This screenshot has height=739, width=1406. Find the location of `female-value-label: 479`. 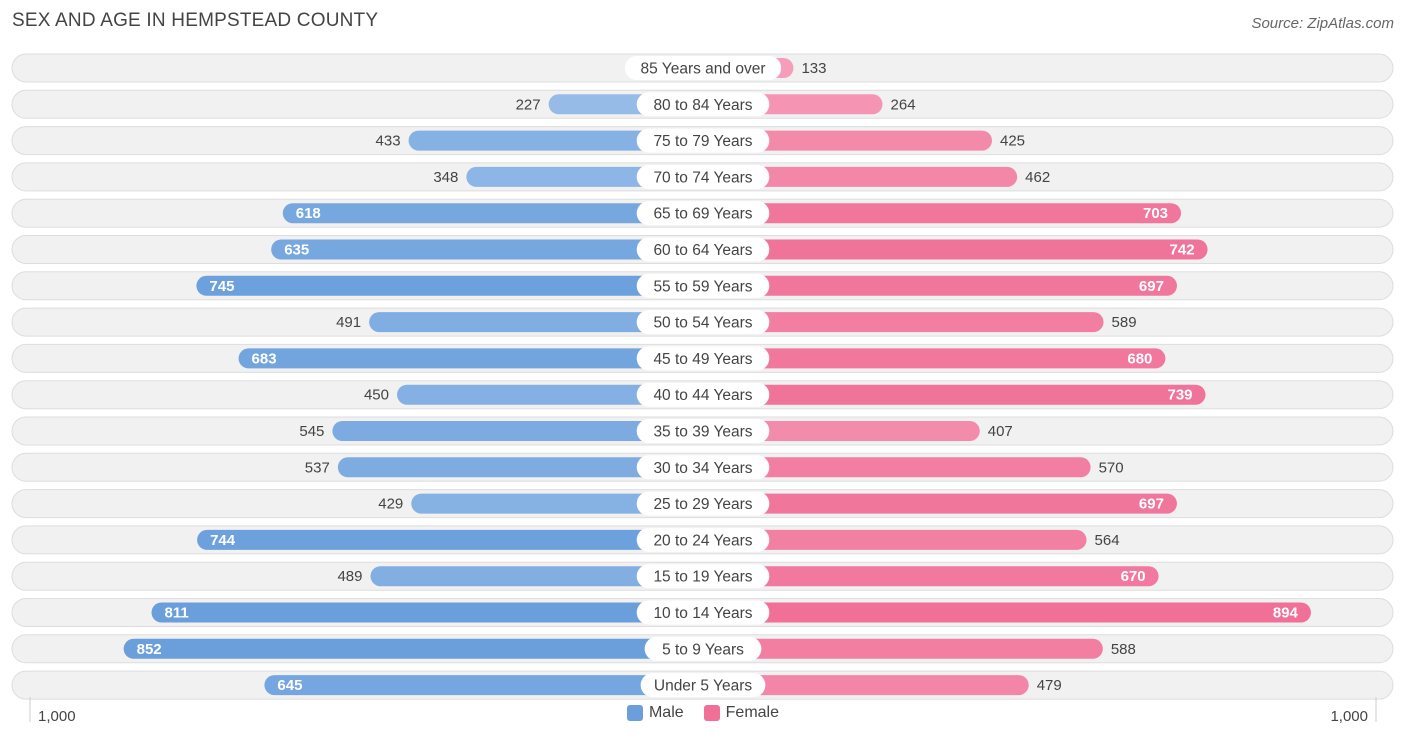

female-value-label: 479 is located at coordinates (1049, 685).